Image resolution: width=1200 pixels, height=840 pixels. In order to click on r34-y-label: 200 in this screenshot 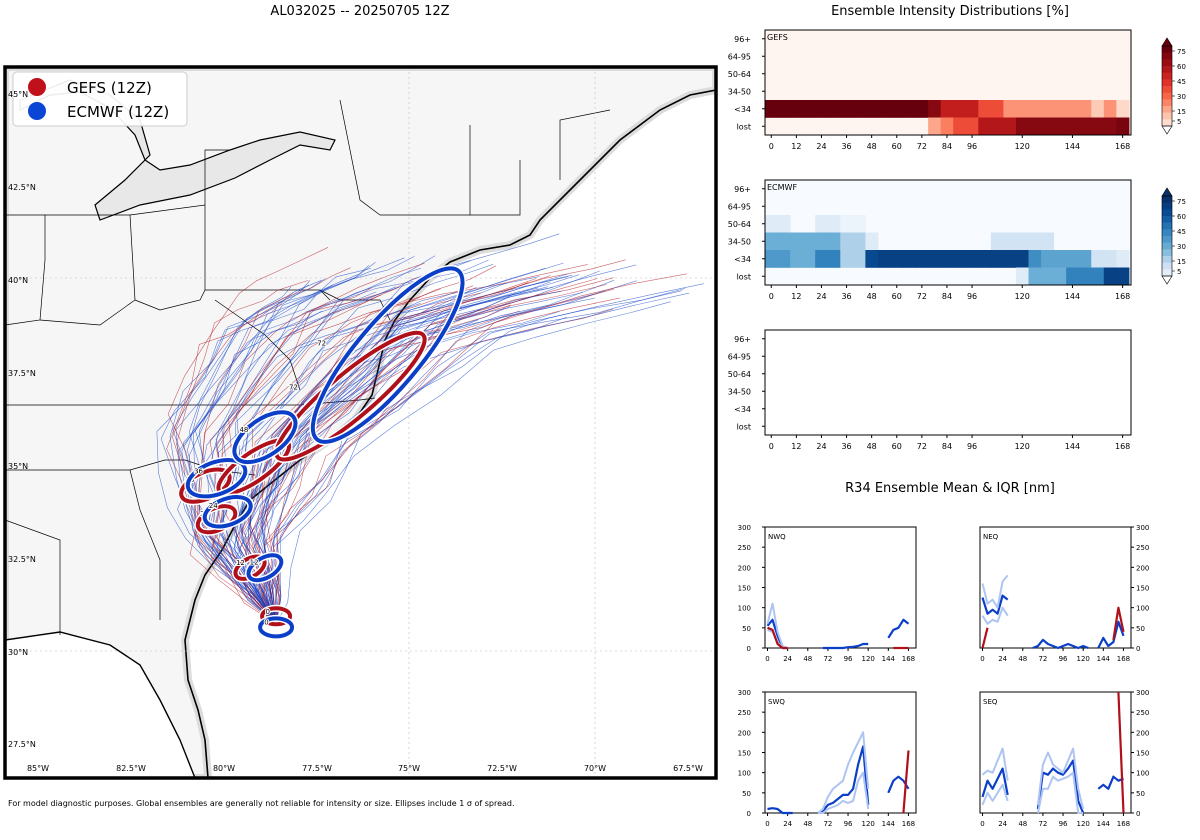, I will do `click(1142, 568)`.